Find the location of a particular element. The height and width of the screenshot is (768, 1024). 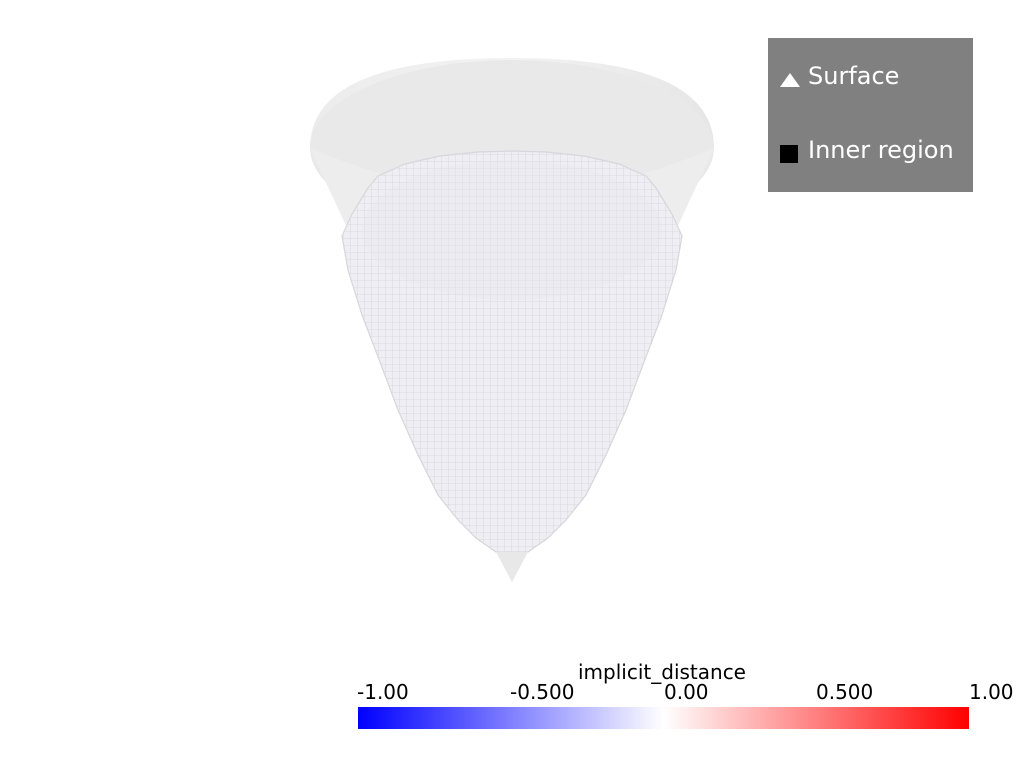

square-icon is located at coordinates (789, 151).